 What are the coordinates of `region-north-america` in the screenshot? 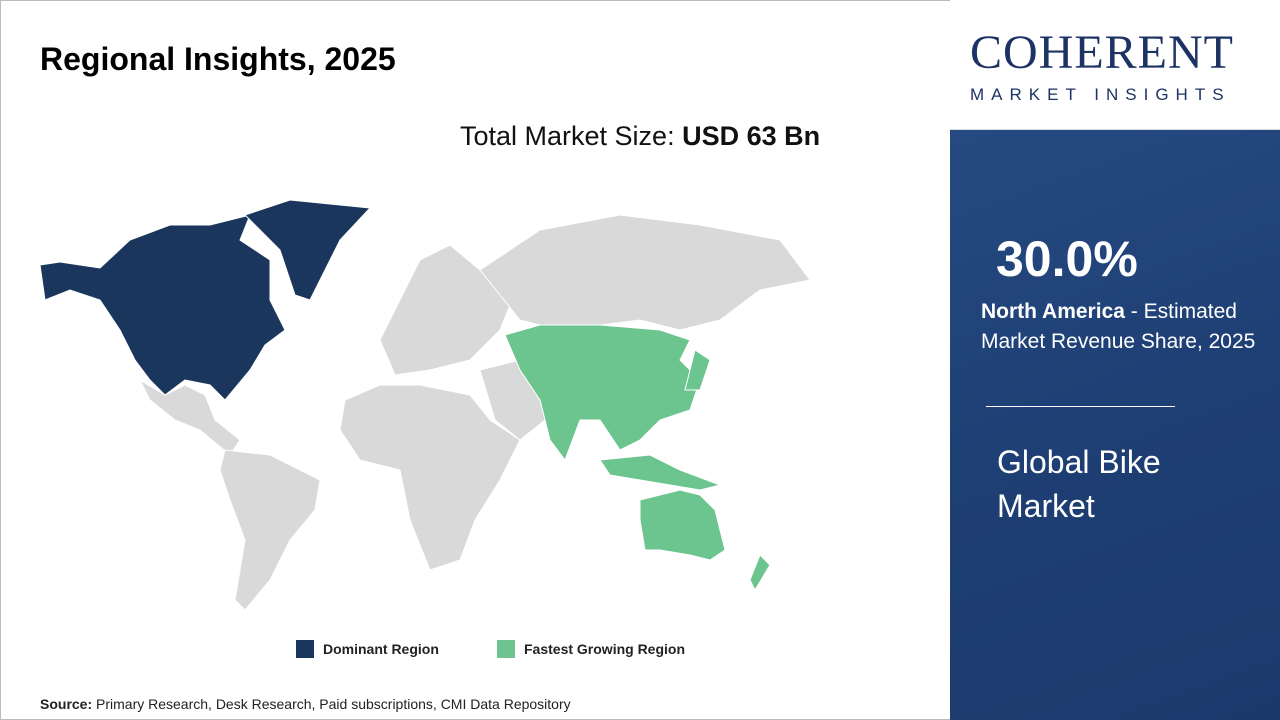 It's located at (162, 307).